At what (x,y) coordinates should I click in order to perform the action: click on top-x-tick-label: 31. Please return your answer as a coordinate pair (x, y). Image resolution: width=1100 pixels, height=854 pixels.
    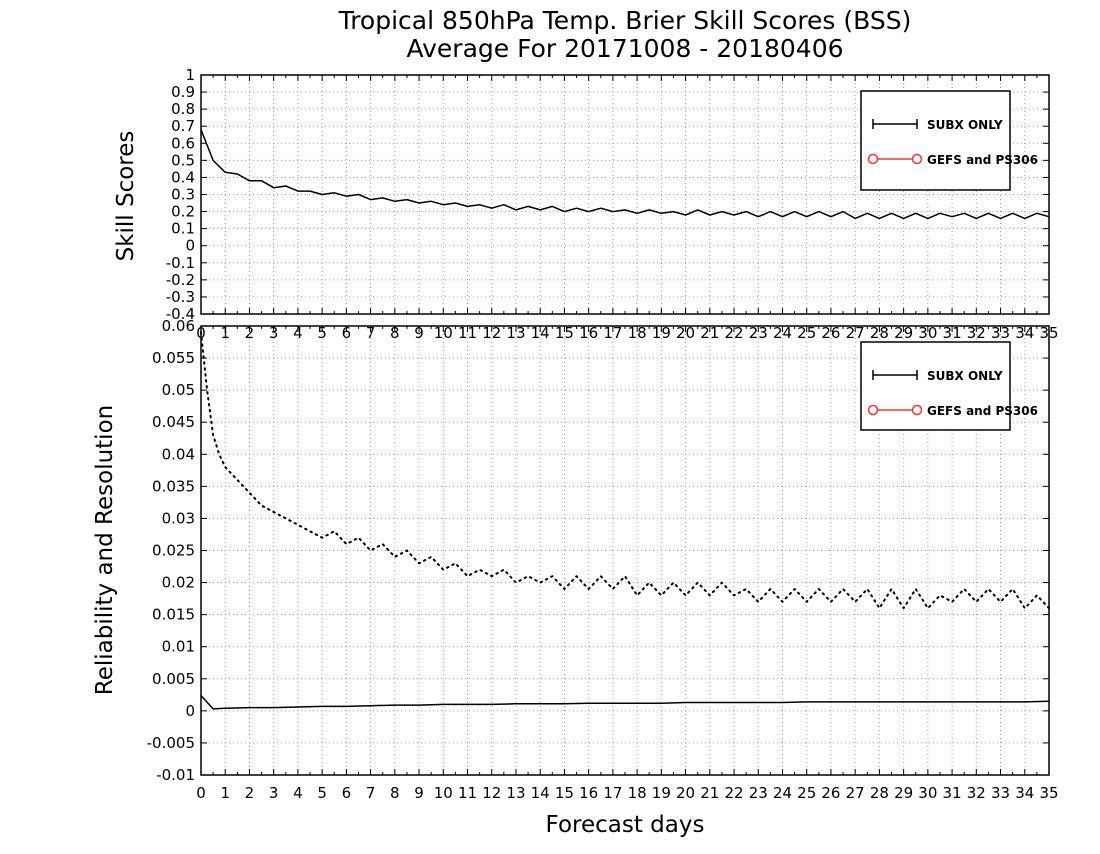
    Looking at the image, I should click on (952, 333).